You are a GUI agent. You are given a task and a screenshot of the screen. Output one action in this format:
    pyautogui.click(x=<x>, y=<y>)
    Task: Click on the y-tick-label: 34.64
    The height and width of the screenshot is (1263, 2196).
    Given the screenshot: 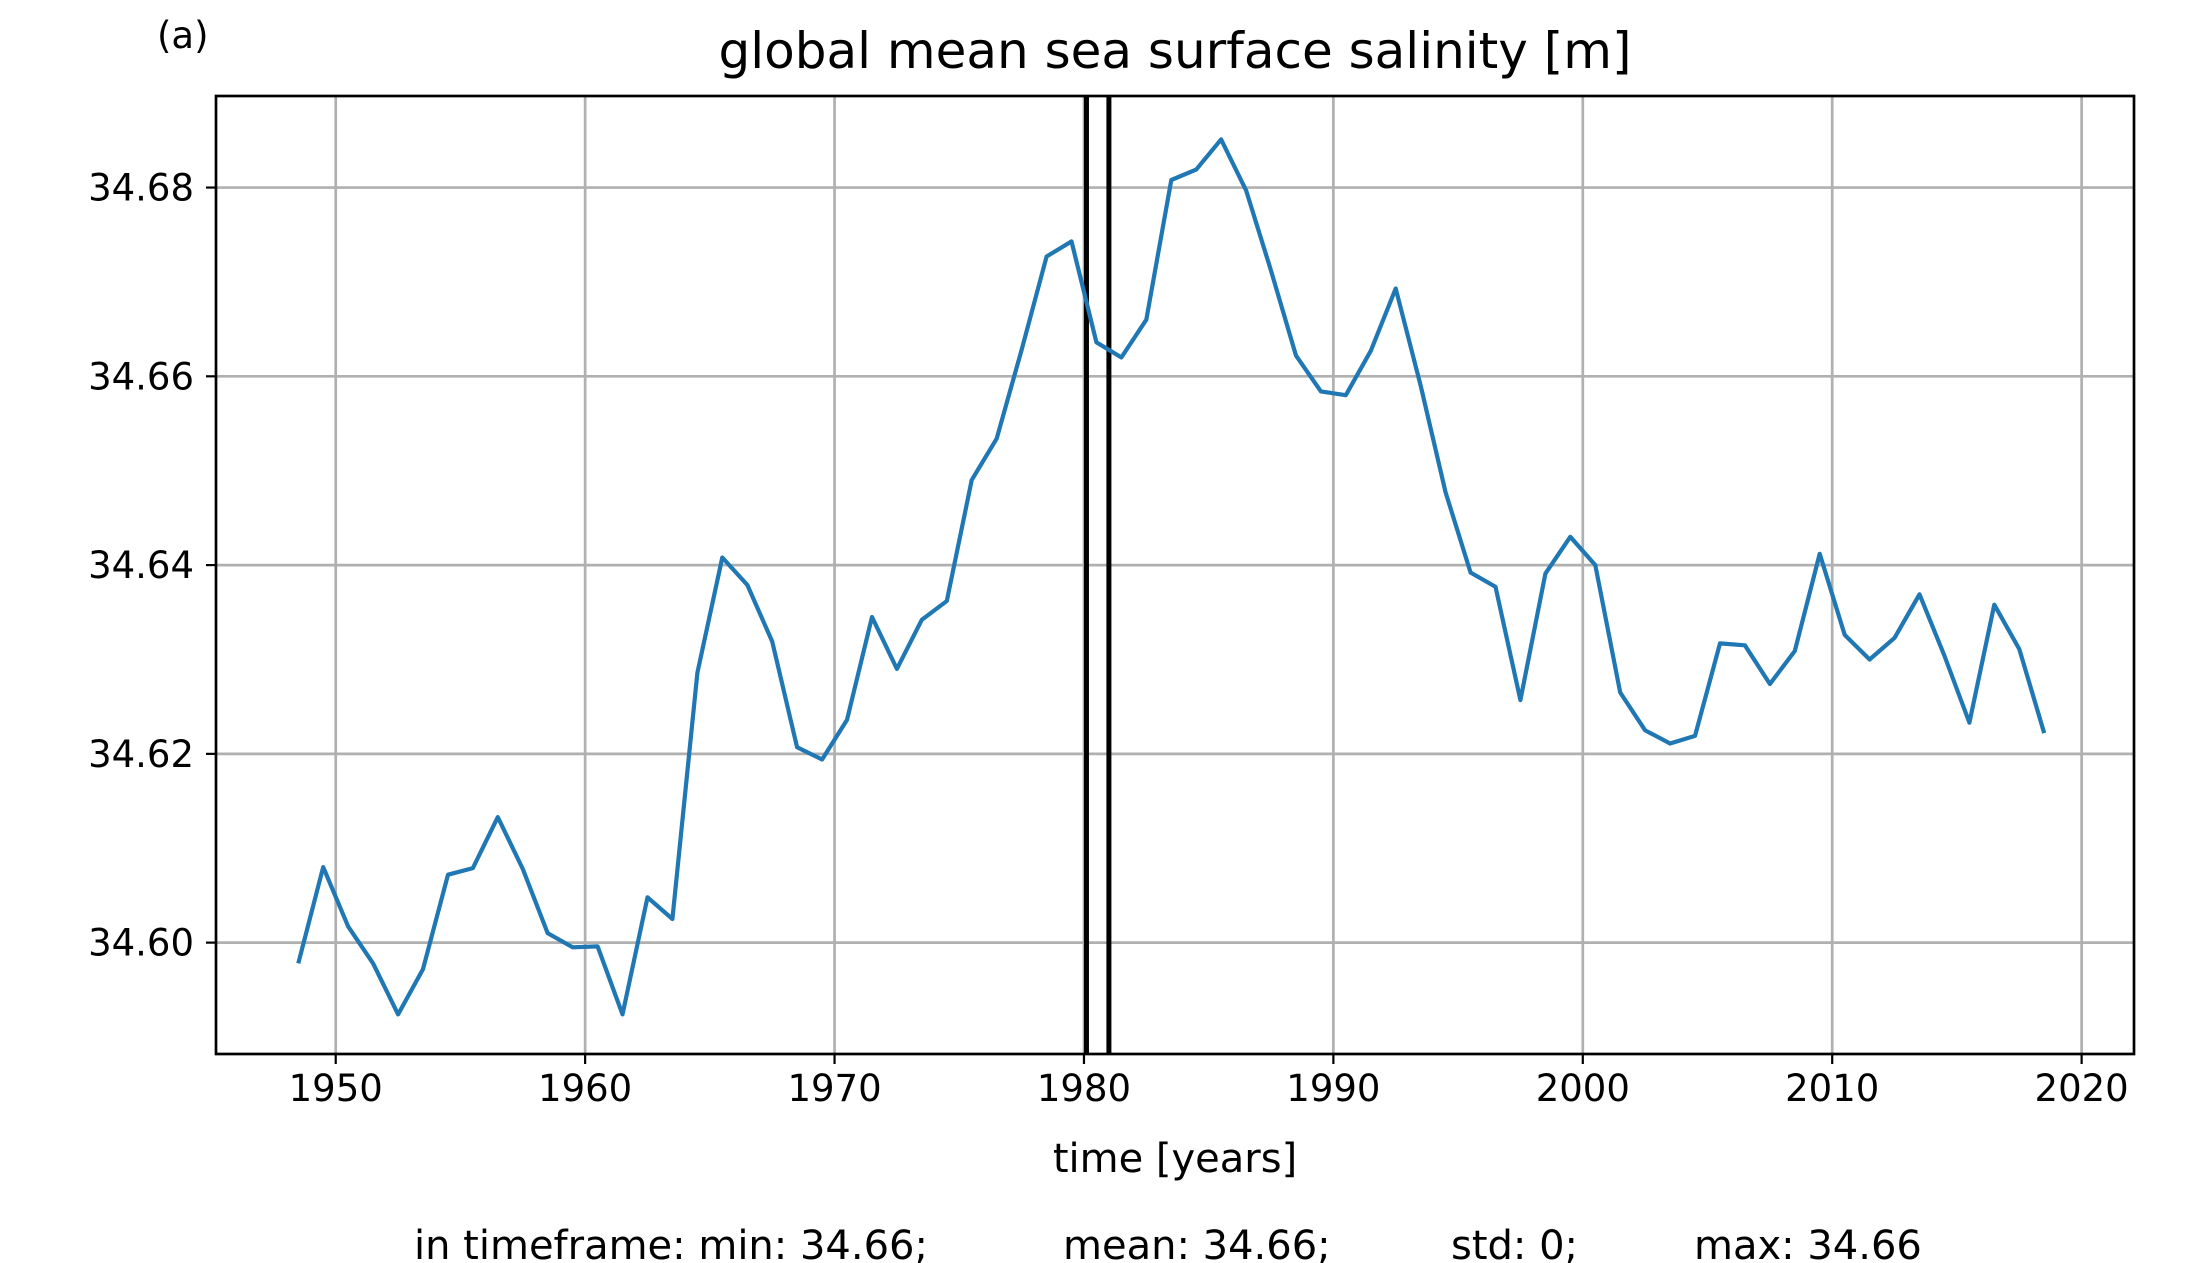 What is the action you would take?
    pyautogui.click(x=141, y=565)
    